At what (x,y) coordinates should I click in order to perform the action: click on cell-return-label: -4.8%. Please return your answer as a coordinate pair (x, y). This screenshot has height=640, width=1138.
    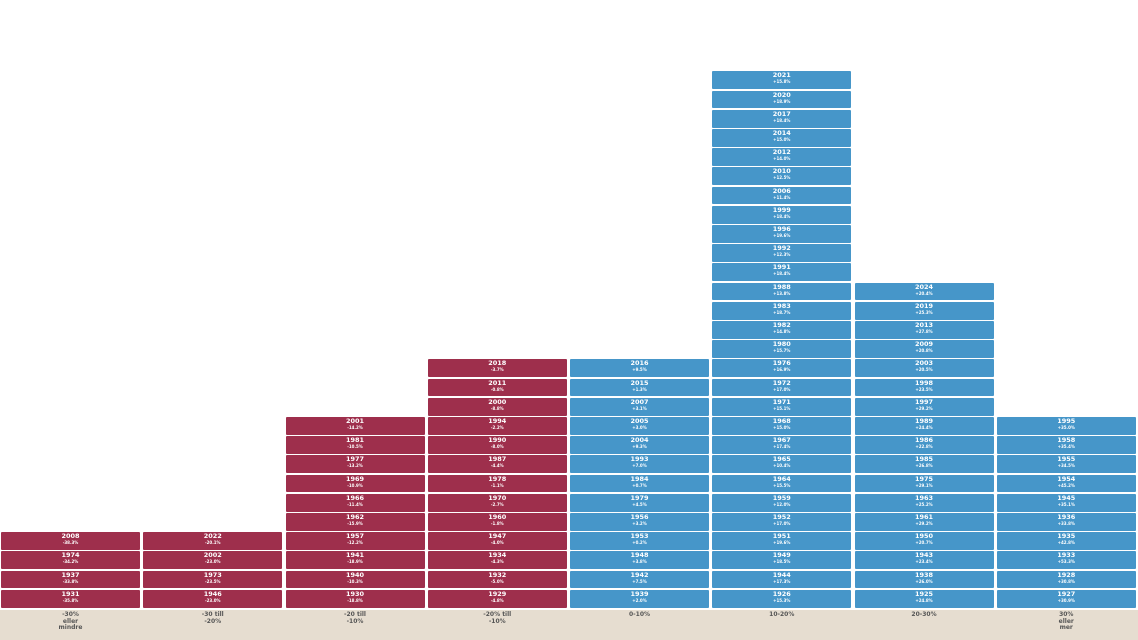
    Looking at the image, I should click on (497, 600).